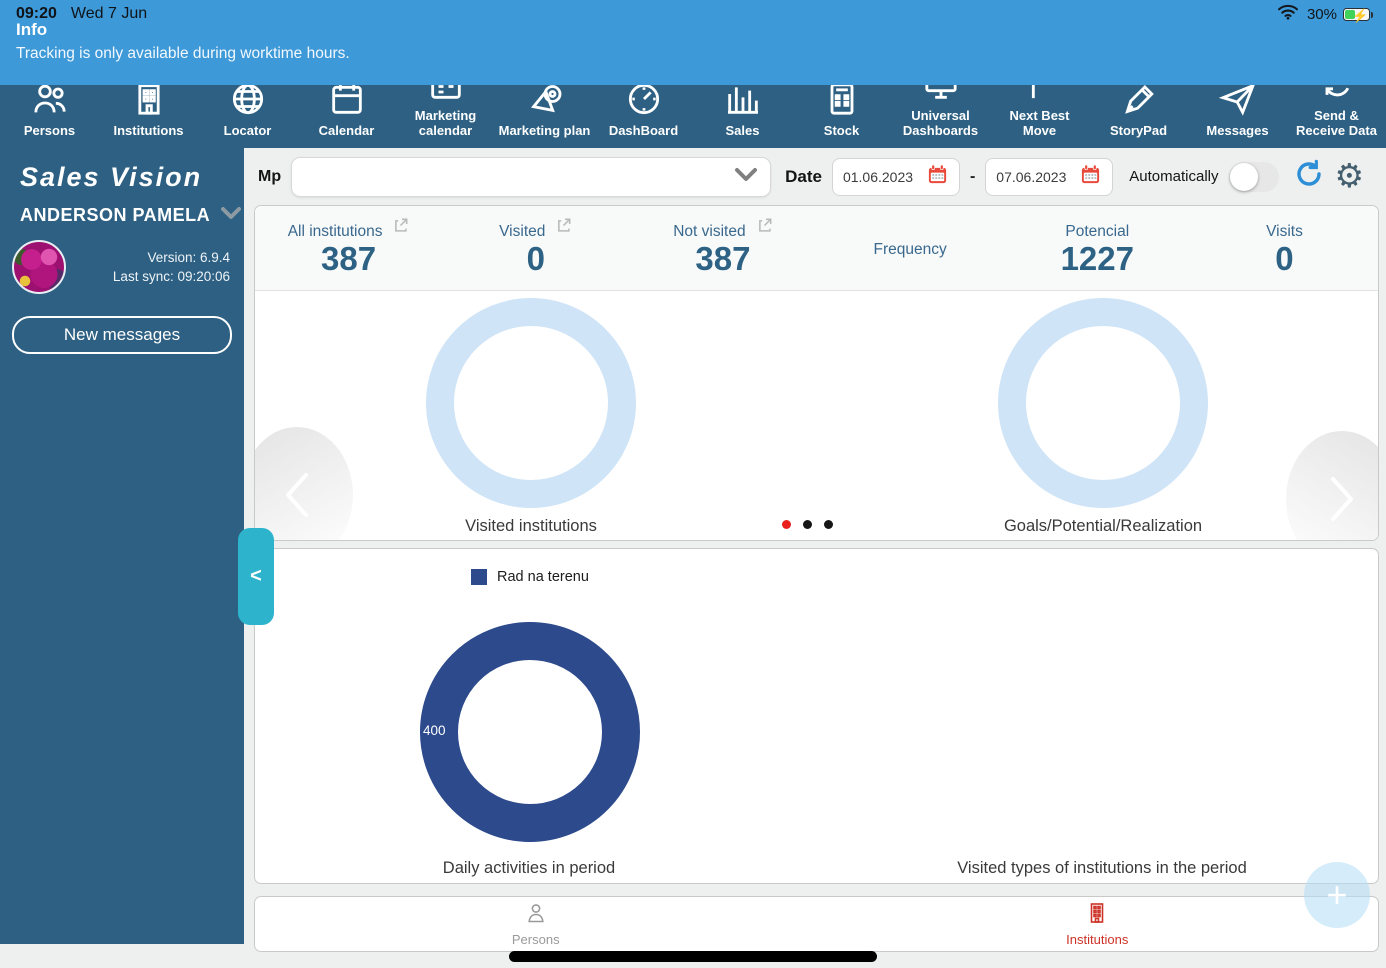  I want to click on add-floating-button: +, so click(1337, 895).